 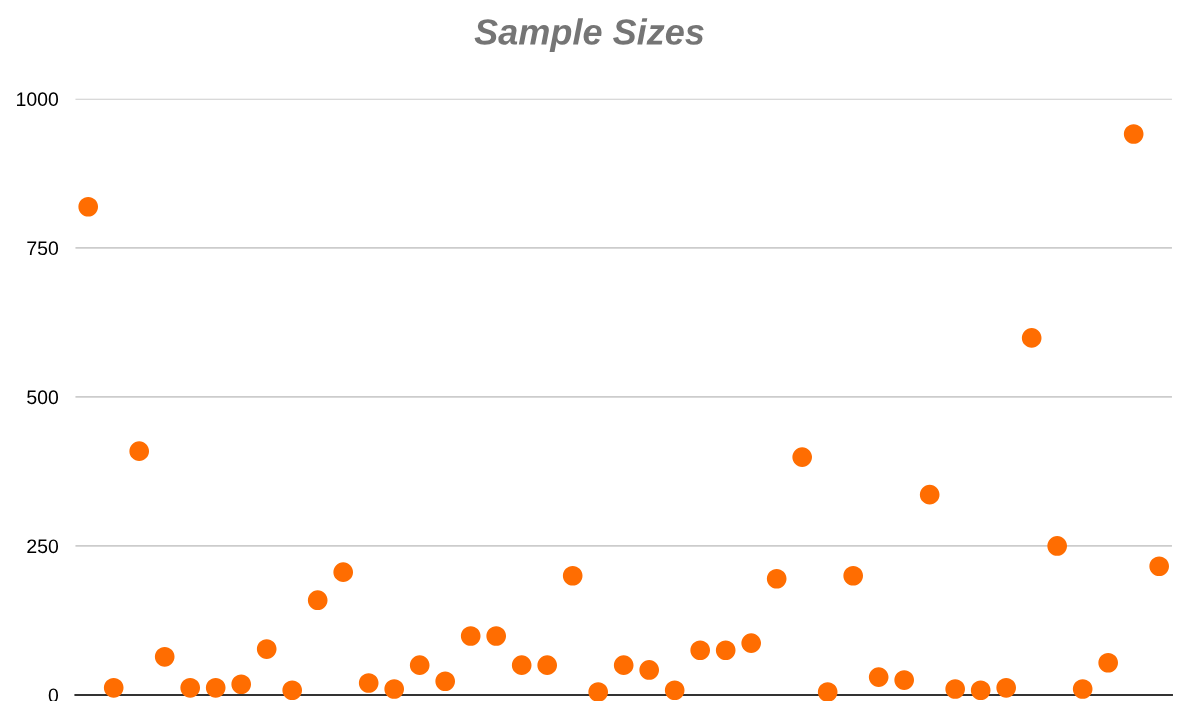 I want to click on y-tick-label: 250, so click(x=43, y=546).